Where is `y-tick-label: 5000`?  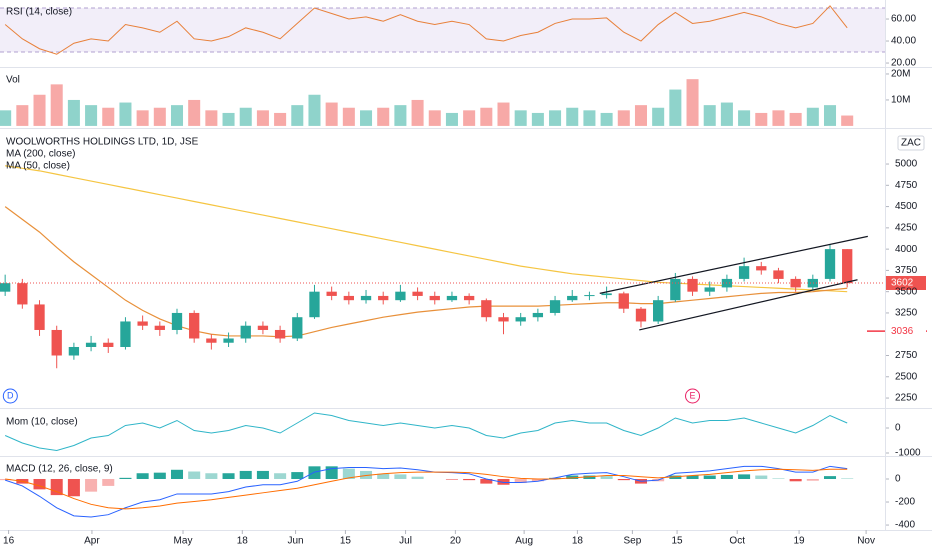
y-tick-label: 5000 is located at coordinates (906, 164).